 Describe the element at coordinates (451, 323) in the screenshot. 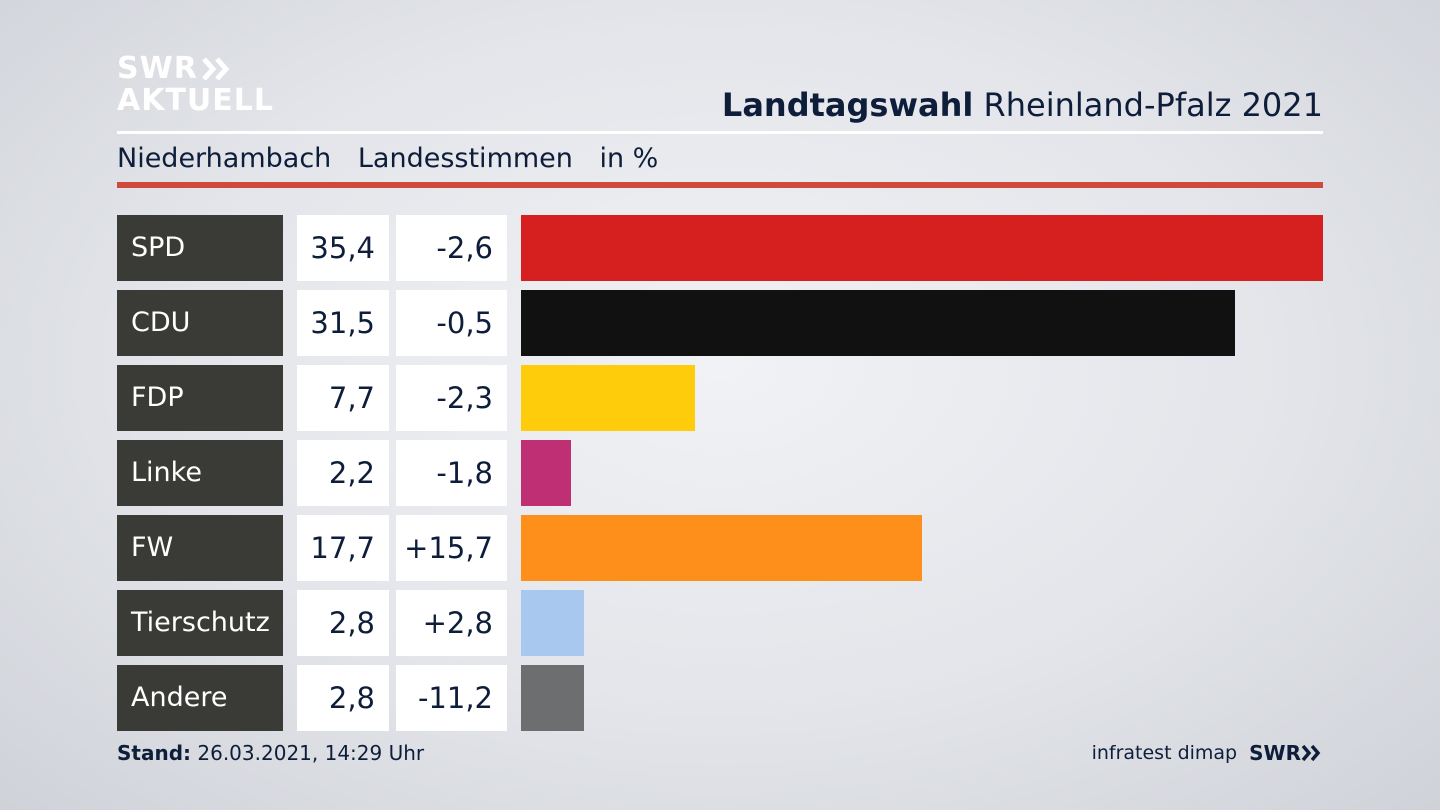

I see `party-change: -0,5` at that location.